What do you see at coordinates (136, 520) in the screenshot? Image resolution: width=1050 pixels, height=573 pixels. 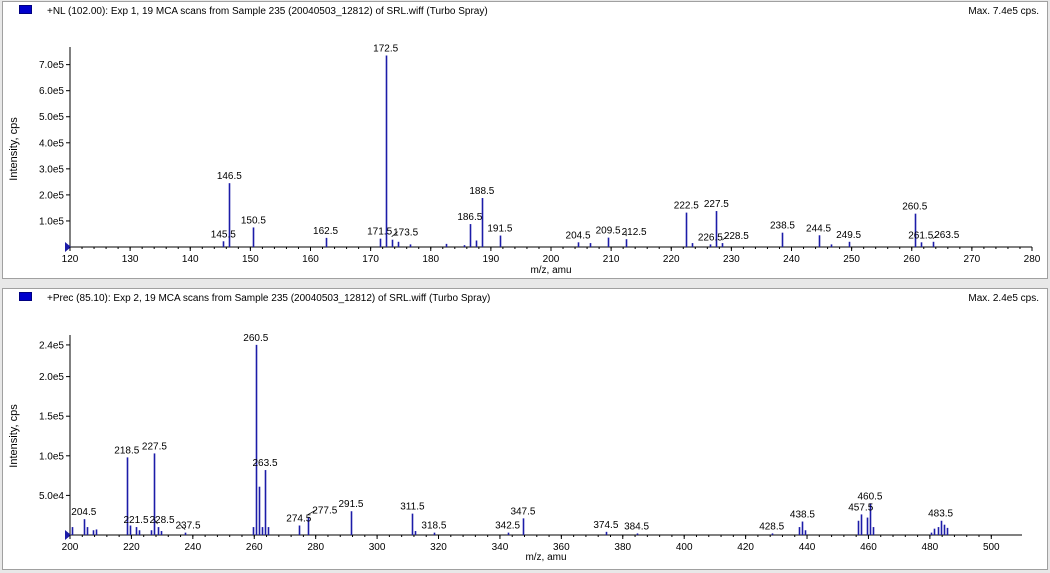 I see `peak-annotation: 221.5` at bounding box center [136, 520].